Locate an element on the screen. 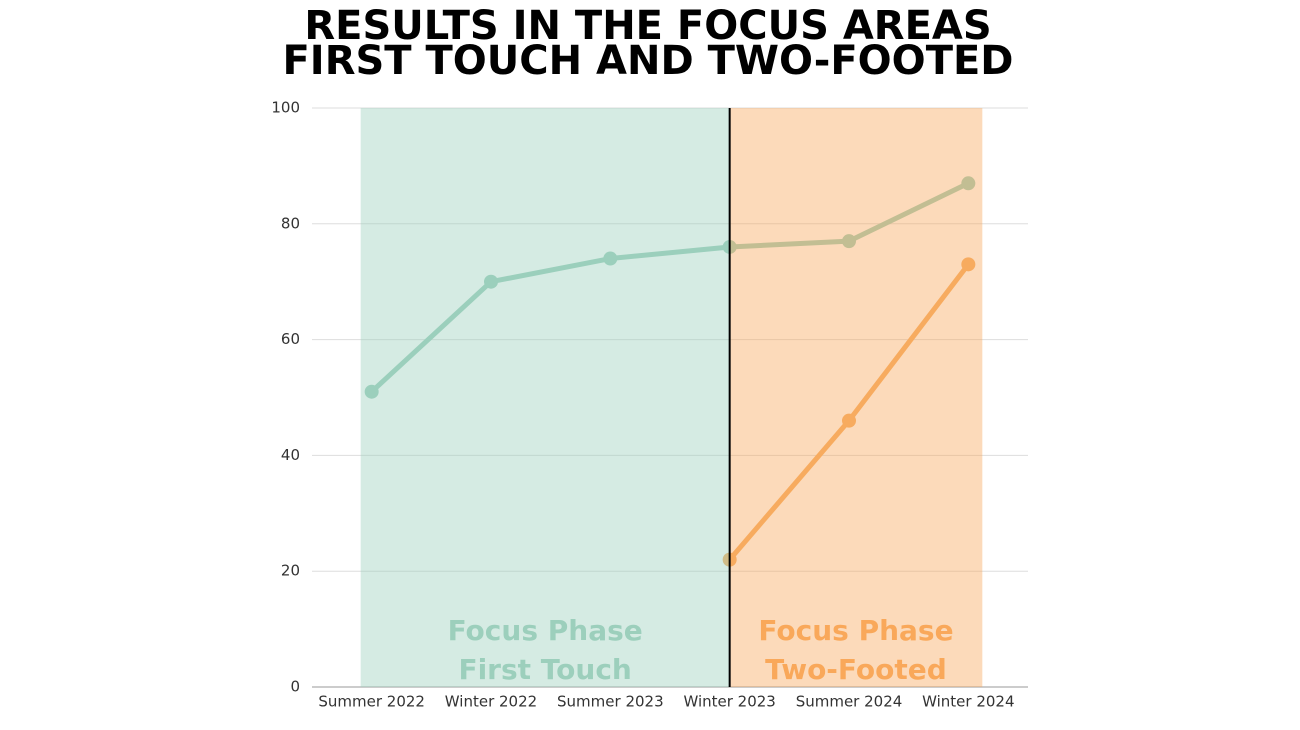 The height and width of the screenshot is (730, 1300). y-tick-label: 20 is located at coordinates (290, 571).